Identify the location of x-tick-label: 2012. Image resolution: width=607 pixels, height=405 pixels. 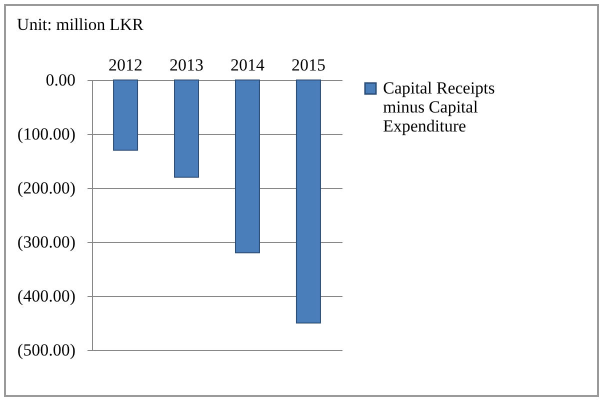
(125, 65).